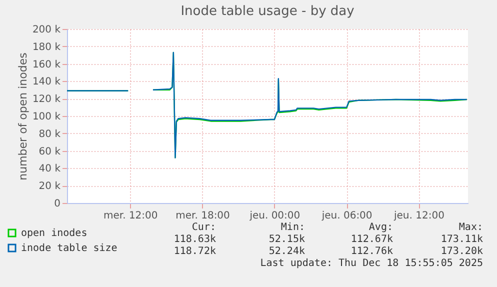 The image size is (497, 287). I want to click on text: 118.72k, so click(195, 251).